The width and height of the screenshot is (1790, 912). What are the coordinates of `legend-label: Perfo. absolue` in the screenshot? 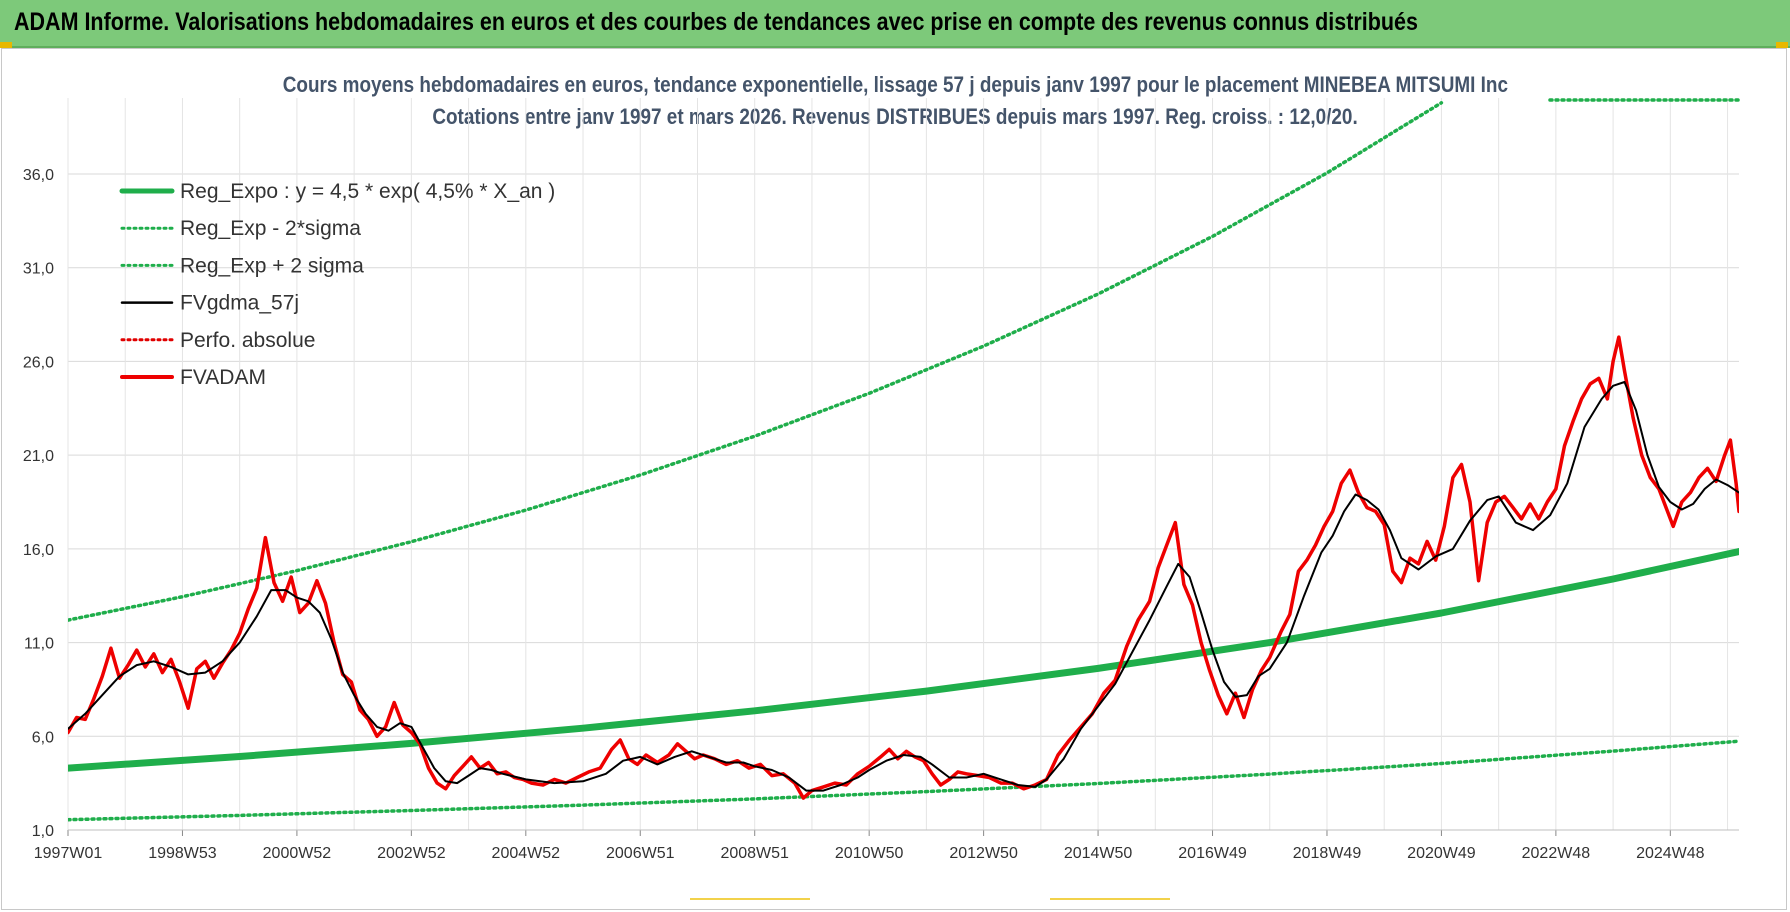 It's located at (247, 340).